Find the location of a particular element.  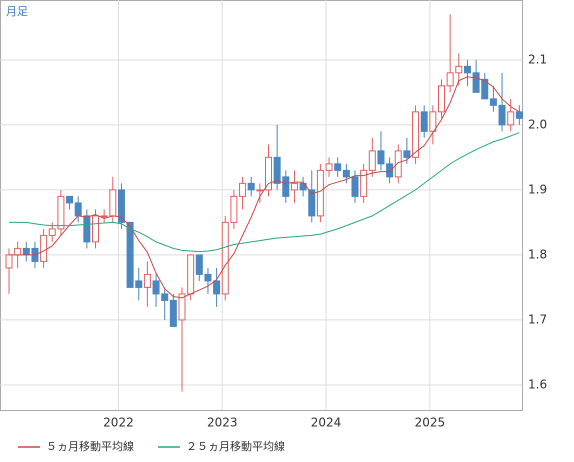

y-tick-label: 1.9 is located at coordinates (537, 189).